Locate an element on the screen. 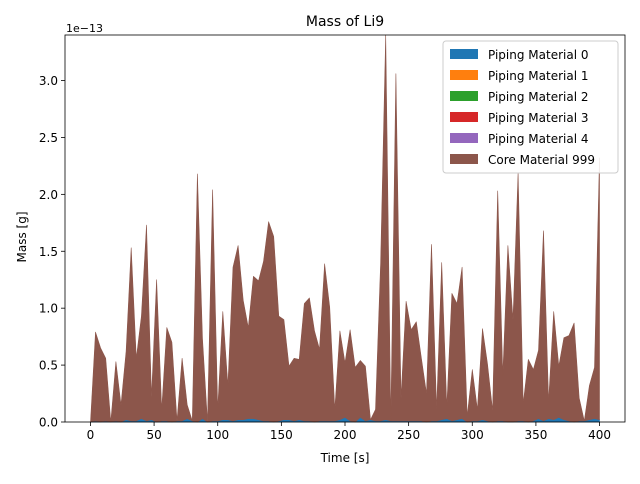  legend-label: Core Material 999 is located at coordinates (541, 160).